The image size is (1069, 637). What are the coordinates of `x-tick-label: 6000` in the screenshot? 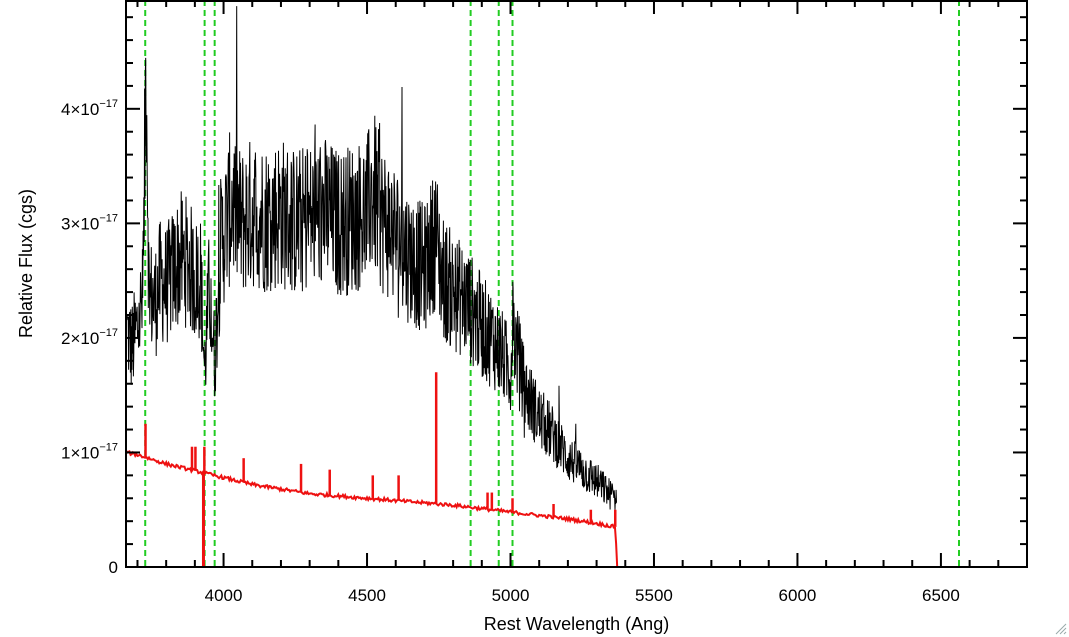 It's located at (798, 595).